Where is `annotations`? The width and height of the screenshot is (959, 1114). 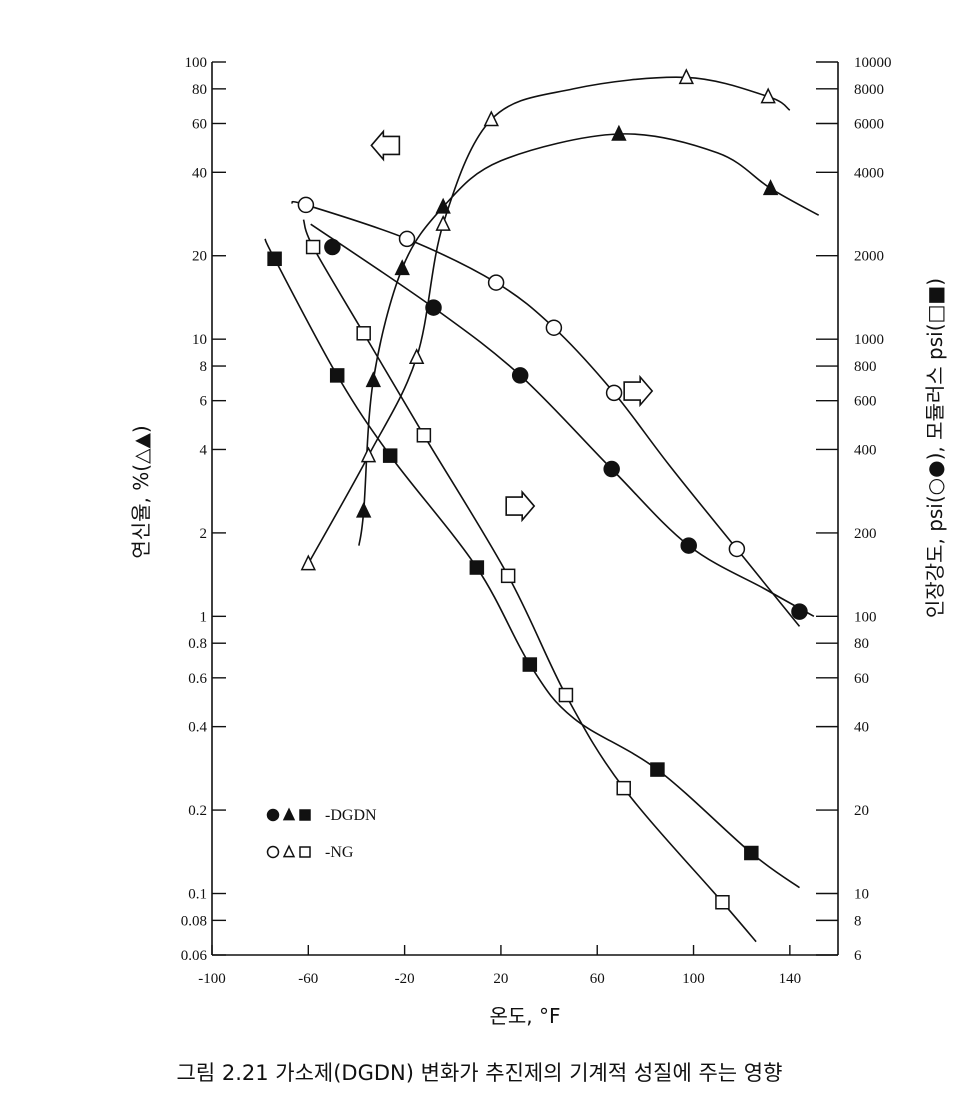
annotations is located at coordinates (512, 326).